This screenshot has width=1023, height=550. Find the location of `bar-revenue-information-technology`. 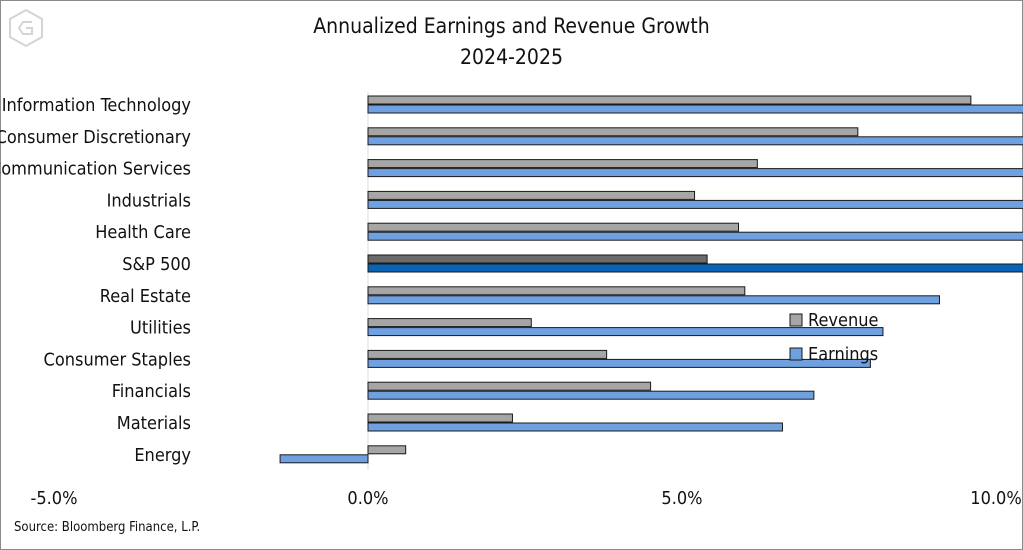

bar-revenue-information-technology is located at coordinates (669, 100).